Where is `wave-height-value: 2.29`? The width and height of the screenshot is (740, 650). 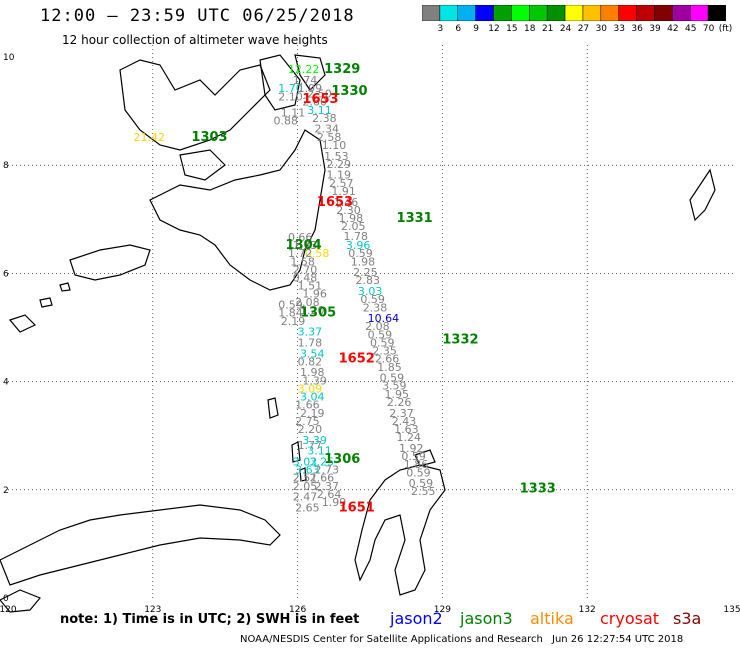
wave-height-value: 2.29 is located at coordinates (339, 164).